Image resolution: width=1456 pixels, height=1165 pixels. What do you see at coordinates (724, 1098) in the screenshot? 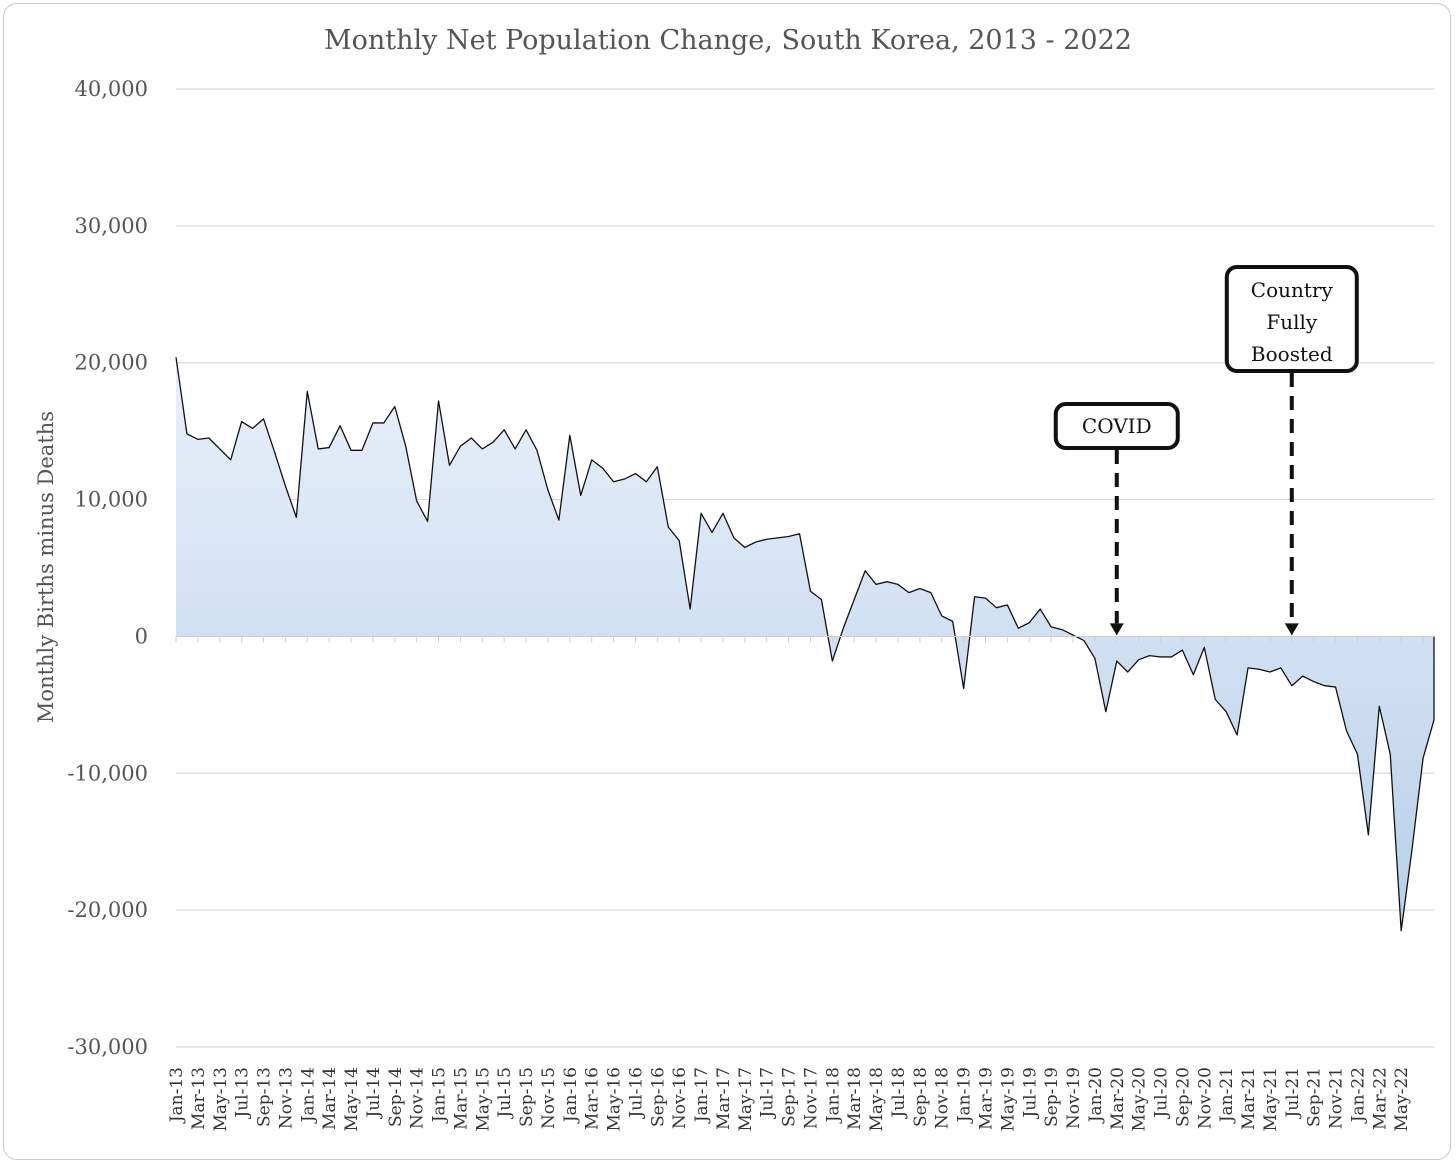
I see `x-tick-label: Mar-17` at bounding box center [724, 1098].